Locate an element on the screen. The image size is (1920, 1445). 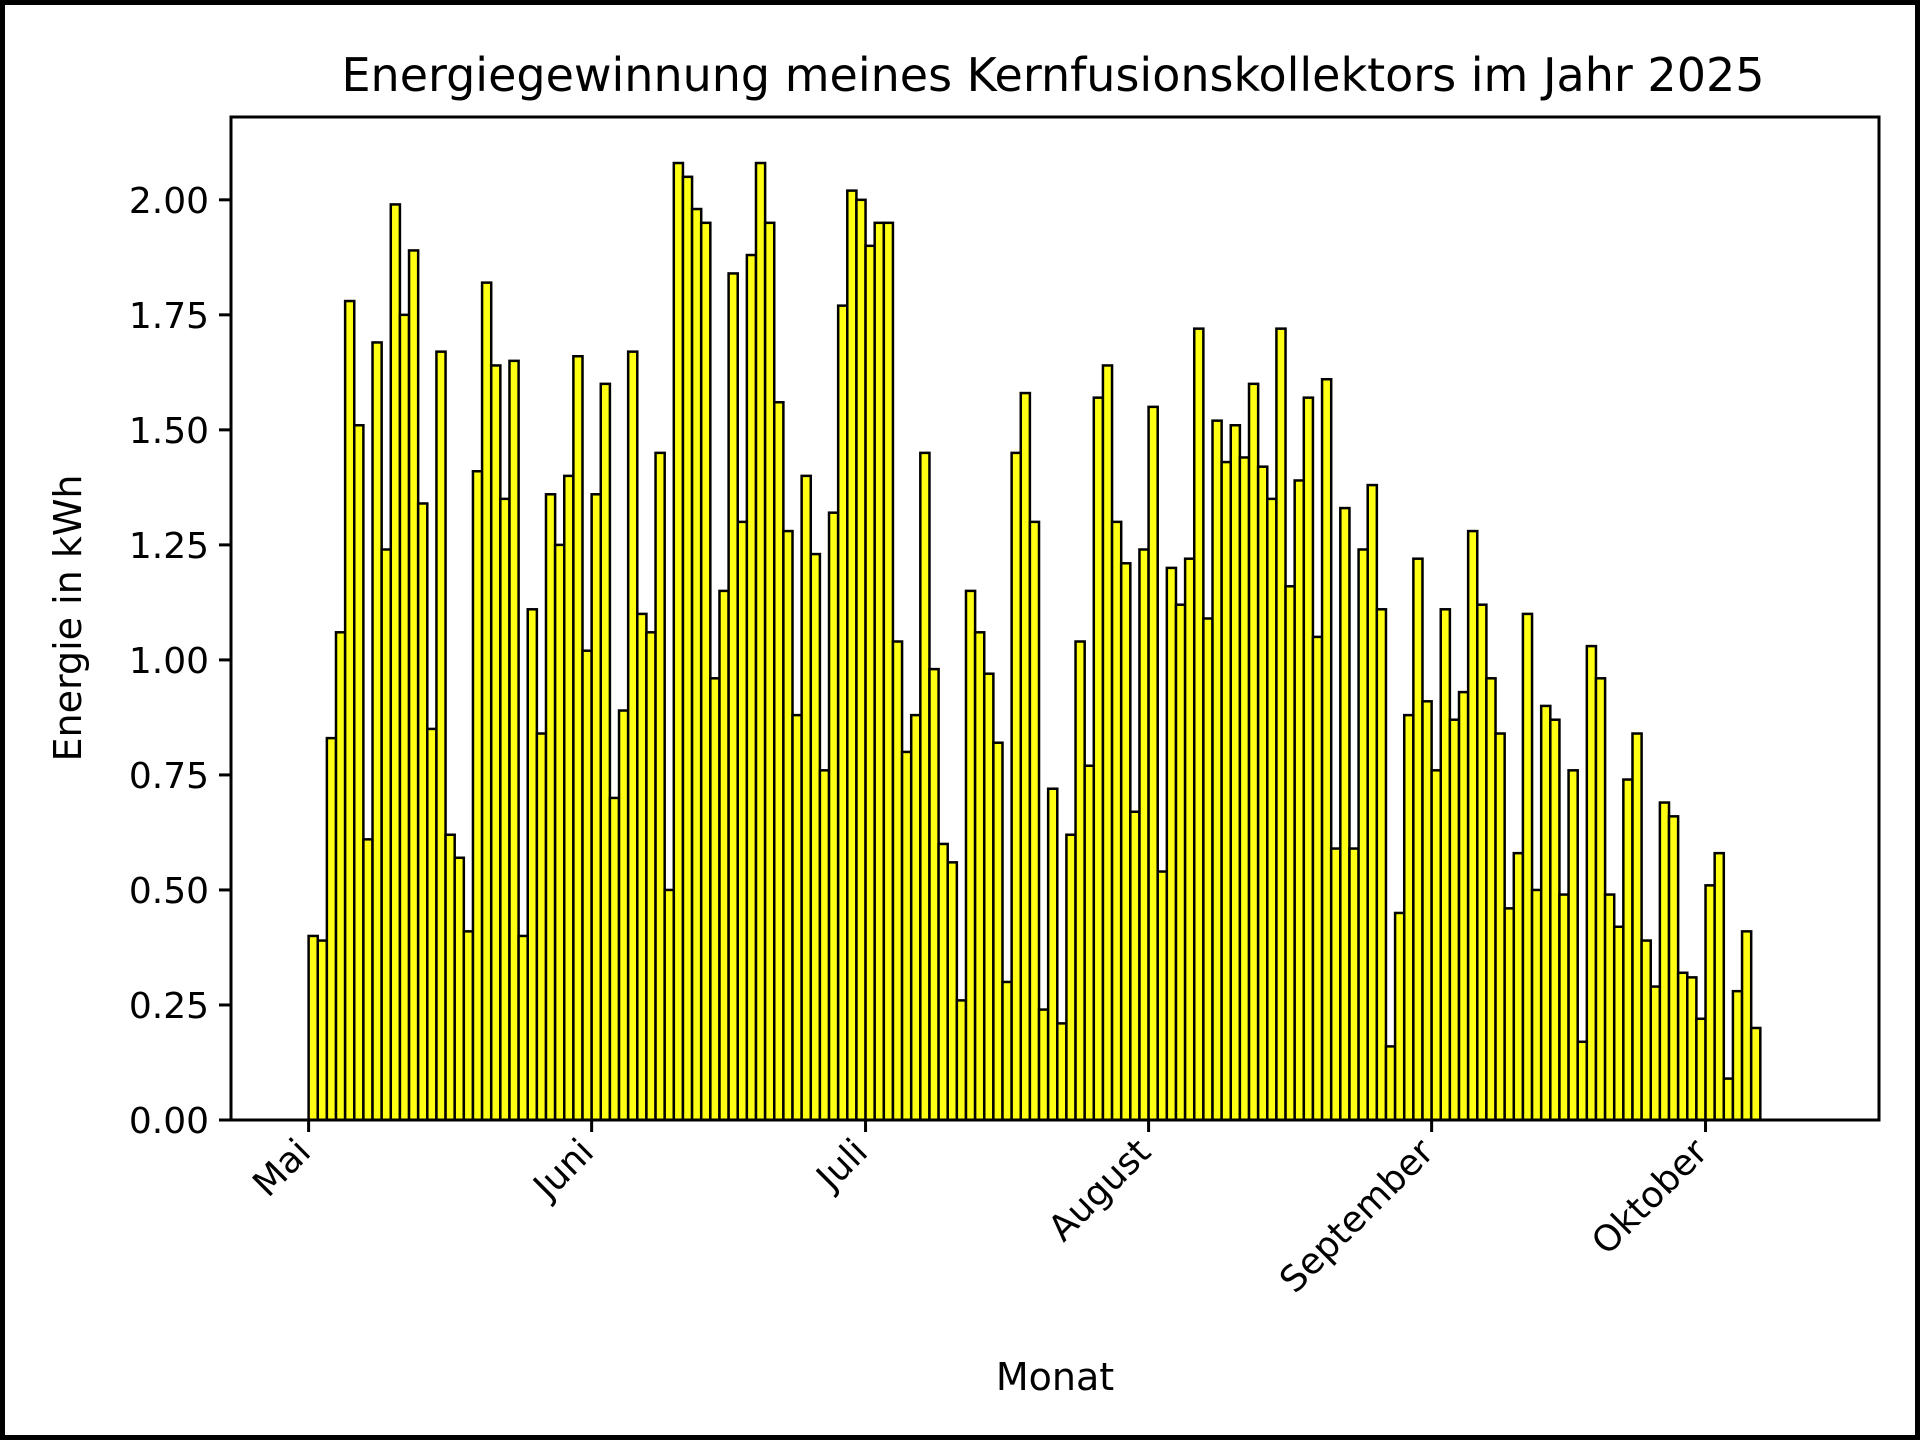
y-axis-label: Energie in kWh is located at coordinates (68, 618).